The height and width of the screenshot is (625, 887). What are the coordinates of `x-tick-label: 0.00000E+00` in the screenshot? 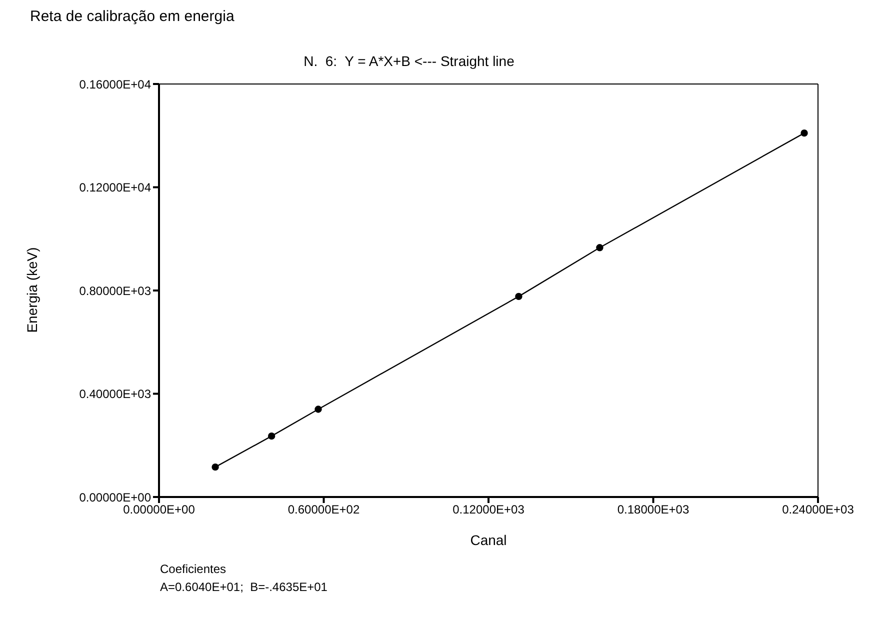 It's located at (159, 509).